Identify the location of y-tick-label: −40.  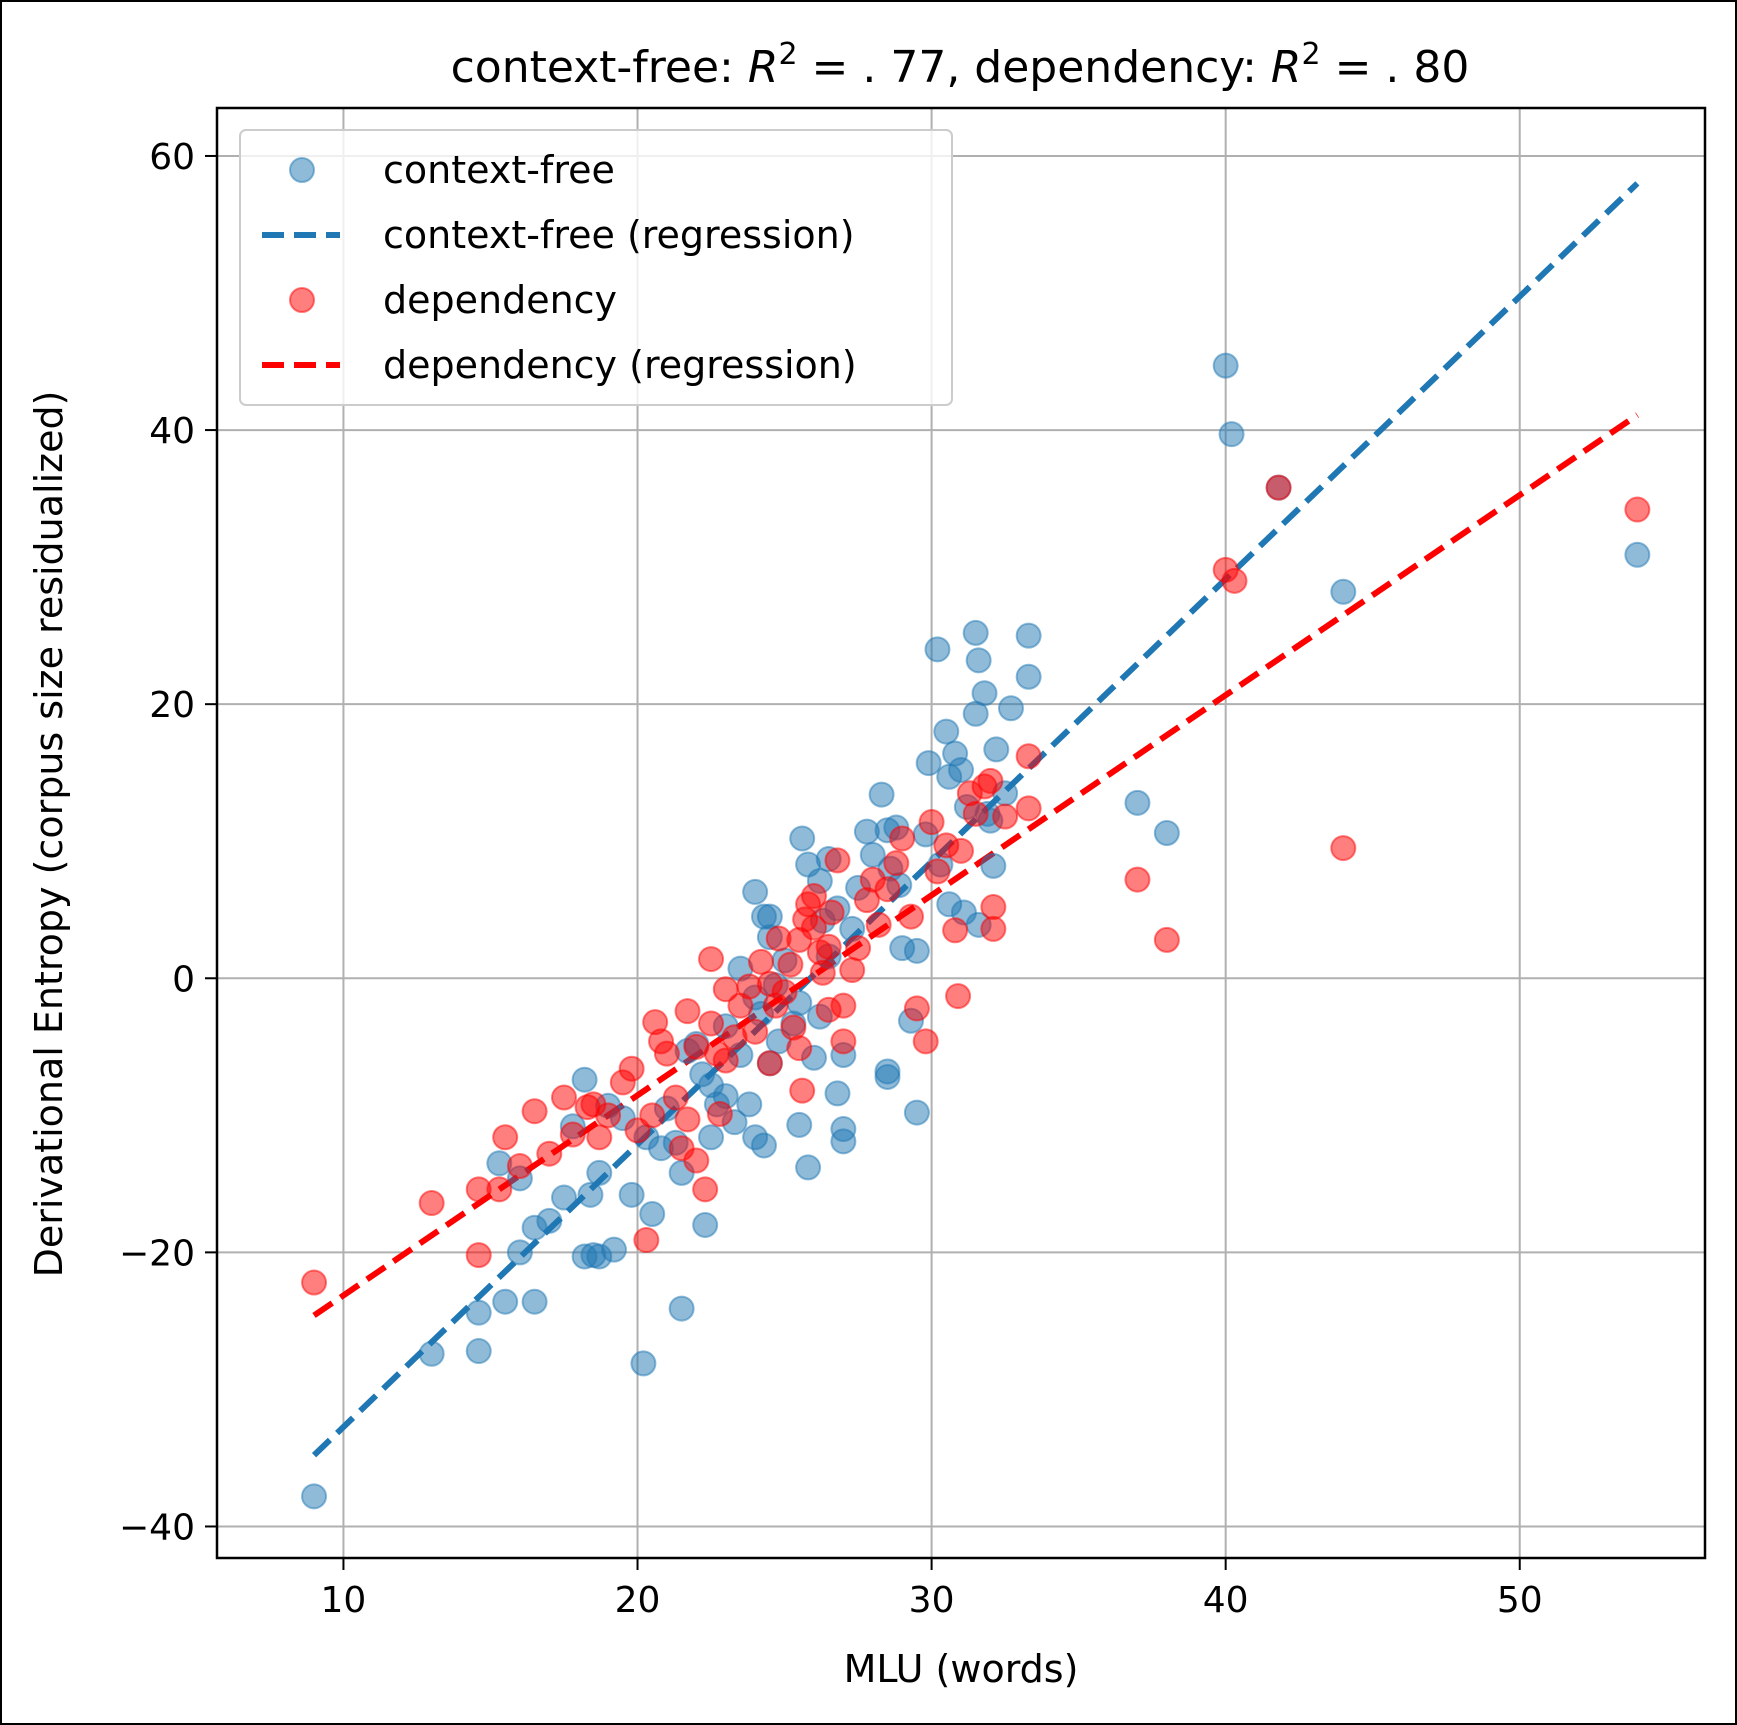
(157, 1527).